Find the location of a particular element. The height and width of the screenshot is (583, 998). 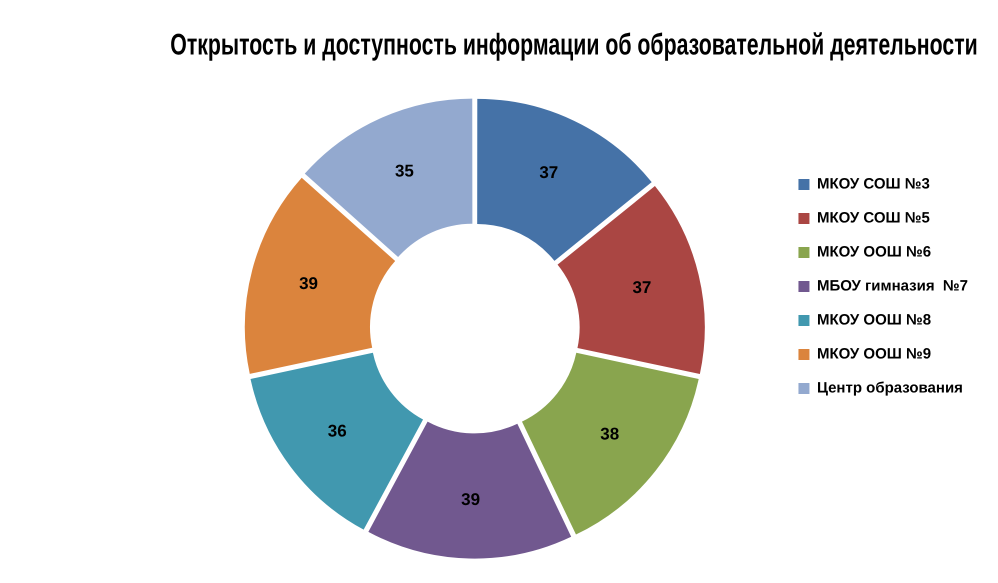

legend-label: МКОУ ООШ №8 is located at coordinates (874, 320).